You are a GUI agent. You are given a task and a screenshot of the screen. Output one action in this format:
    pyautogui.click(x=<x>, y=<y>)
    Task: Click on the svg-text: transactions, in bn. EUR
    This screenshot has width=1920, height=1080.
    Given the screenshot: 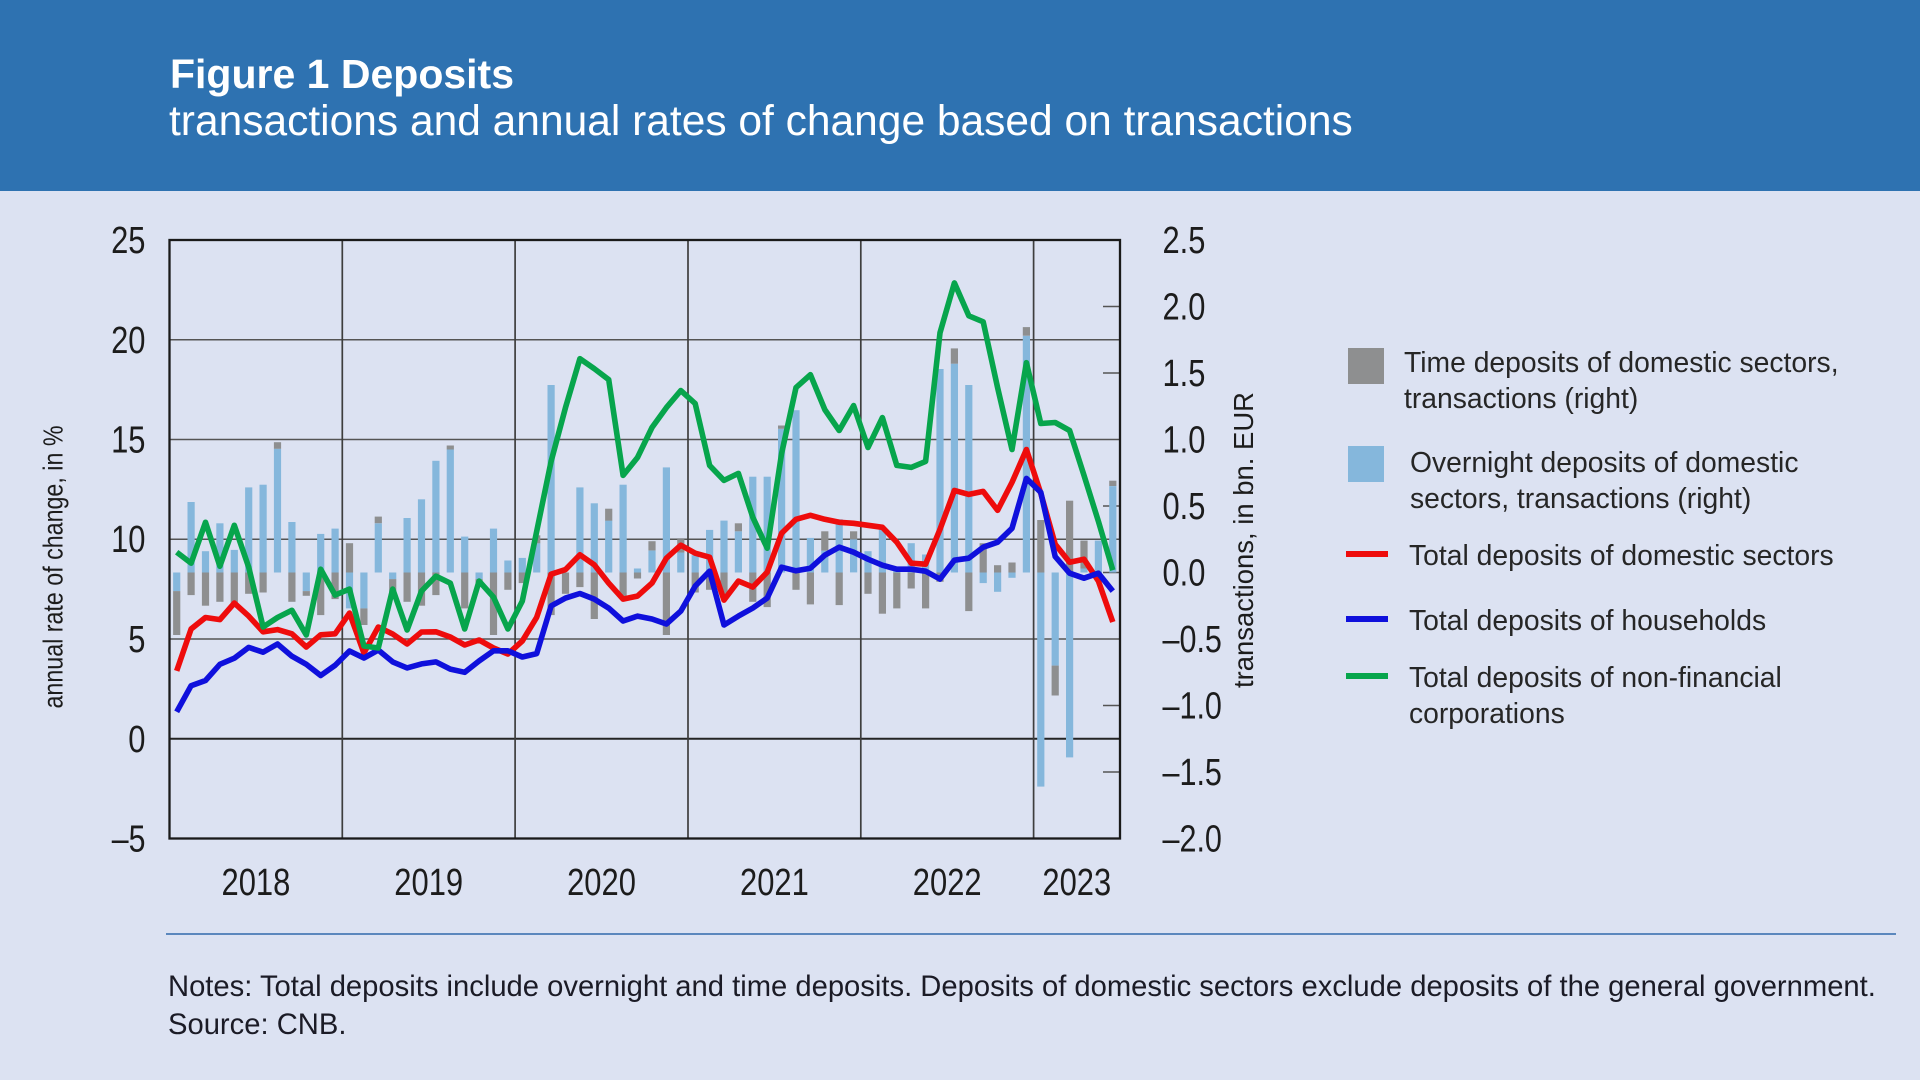 What is the action you would take?
    pyautogui.click(x=1243, y=540)
    